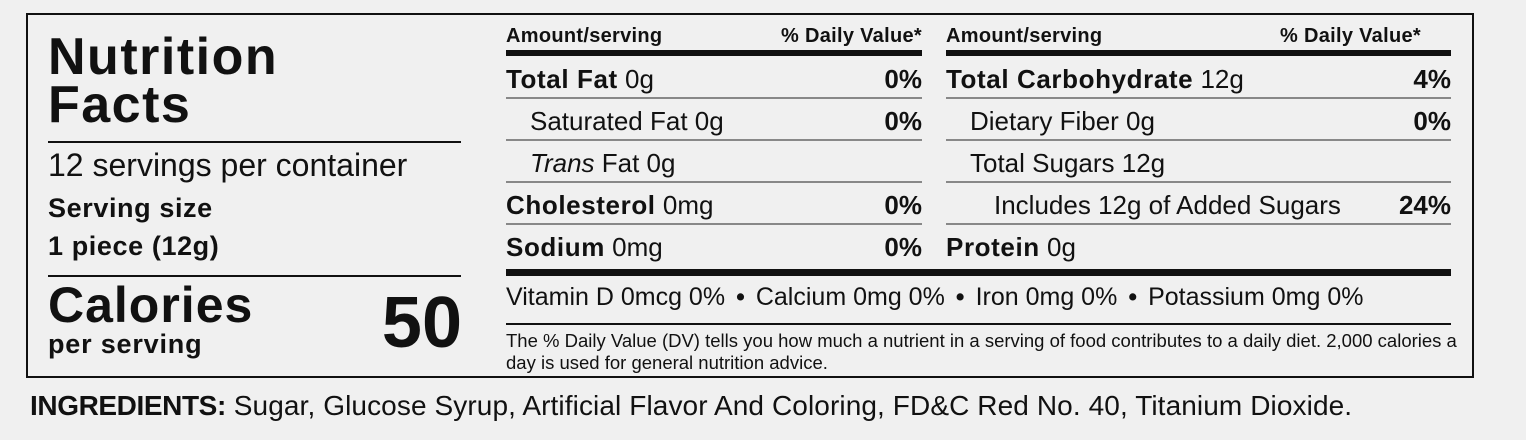 This screenshot has width=1526, height=440. Describe the element at coordinates (714, 246) in the screenshot. I see `nutrient-row-sodium: Sodium 0mg 0%` at that location.